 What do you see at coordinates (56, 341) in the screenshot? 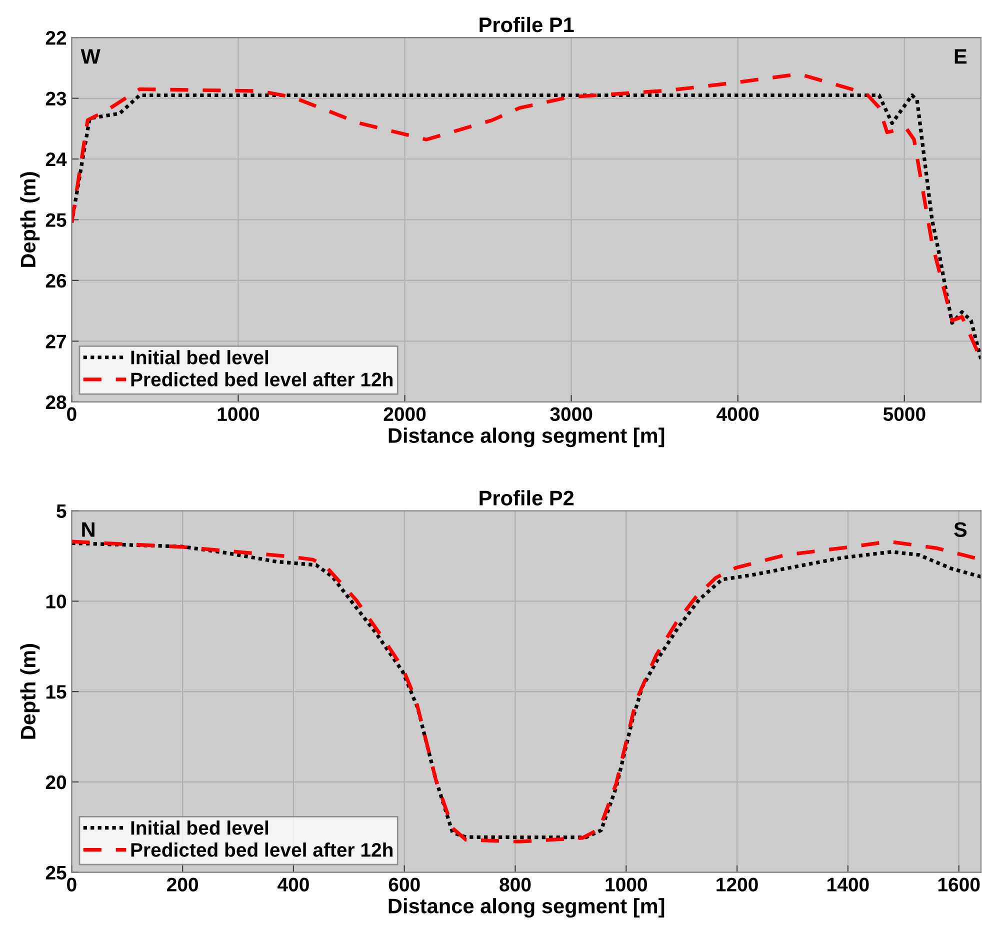
I see `y-tick-label: 27` at bounding box center [56, 341].